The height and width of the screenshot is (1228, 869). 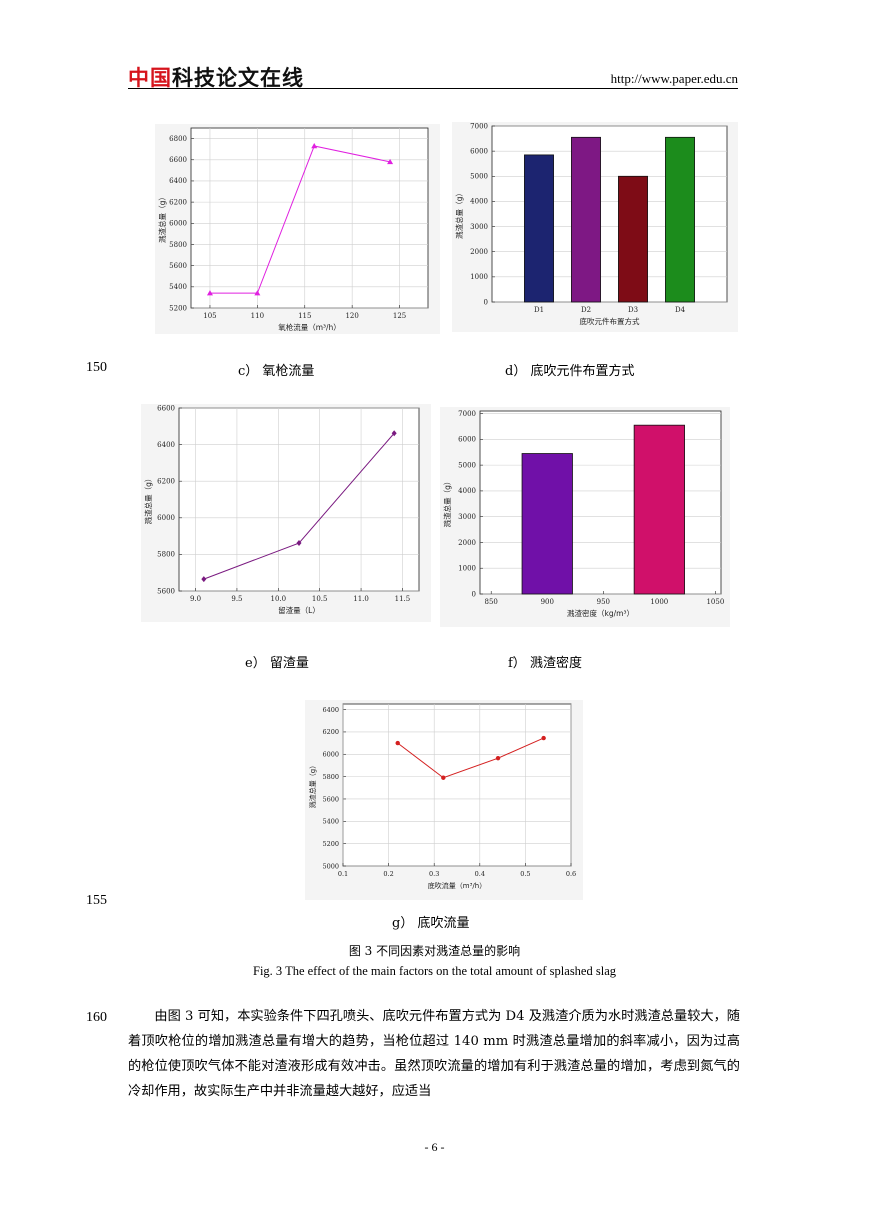 What do you see at coordinates (434, 874) in the screenshot?
I see `x-tick-label: 0.3` at bounding box center [434, 874].